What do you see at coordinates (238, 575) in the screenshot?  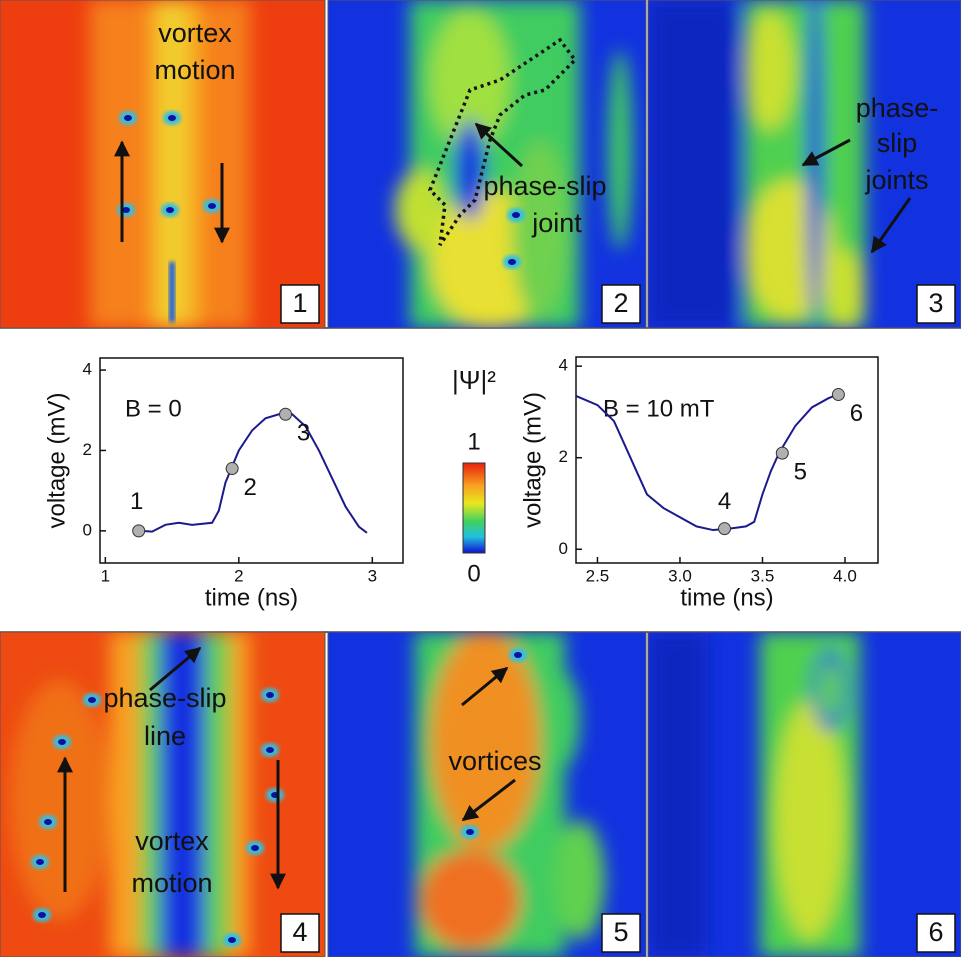 I see `x-tick-label: 2` at bounding box center [238, 575].